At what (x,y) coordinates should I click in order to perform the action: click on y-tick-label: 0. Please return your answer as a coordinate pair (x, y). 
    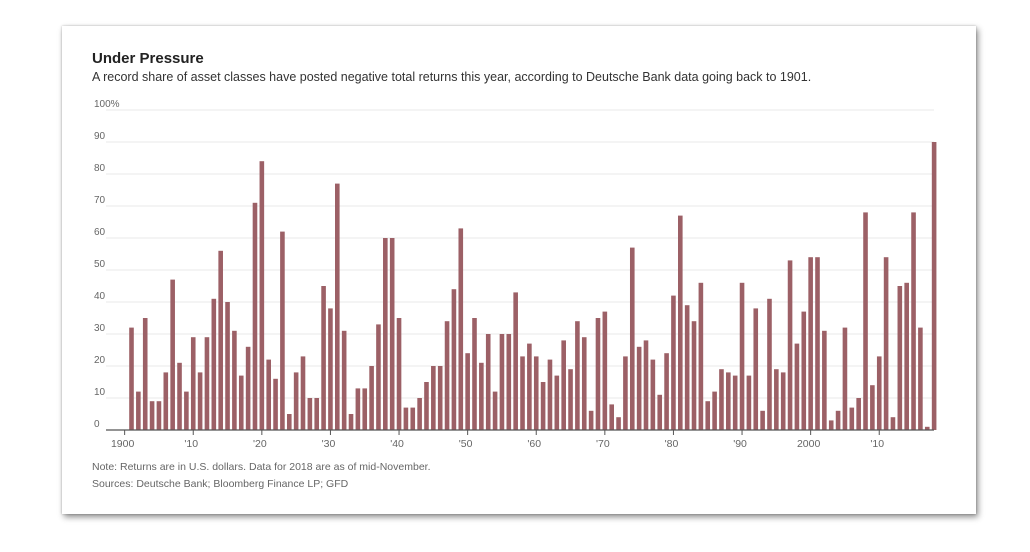
    Looking at the image, I should click on (97, 424).